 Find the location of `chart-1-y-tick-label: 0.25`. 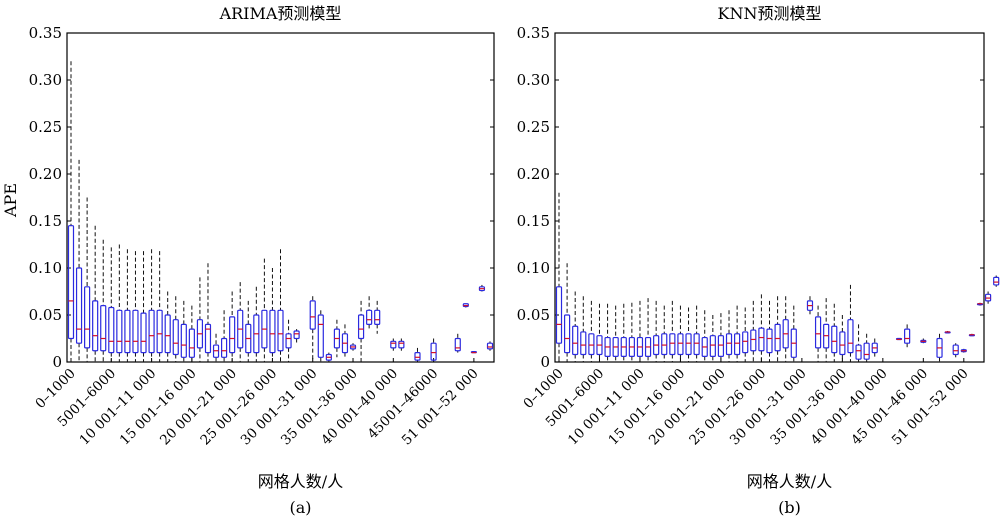

chart-1-y-tick-label: 0.25 is located at coordinates (45, 127).